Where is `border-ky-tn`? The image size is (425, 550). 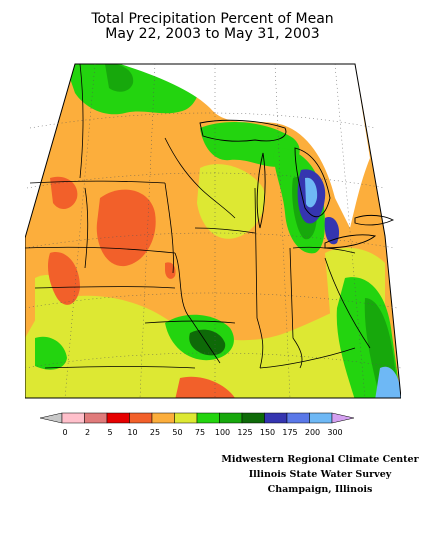
border-ky-tn is located at coordinates (307, 358).